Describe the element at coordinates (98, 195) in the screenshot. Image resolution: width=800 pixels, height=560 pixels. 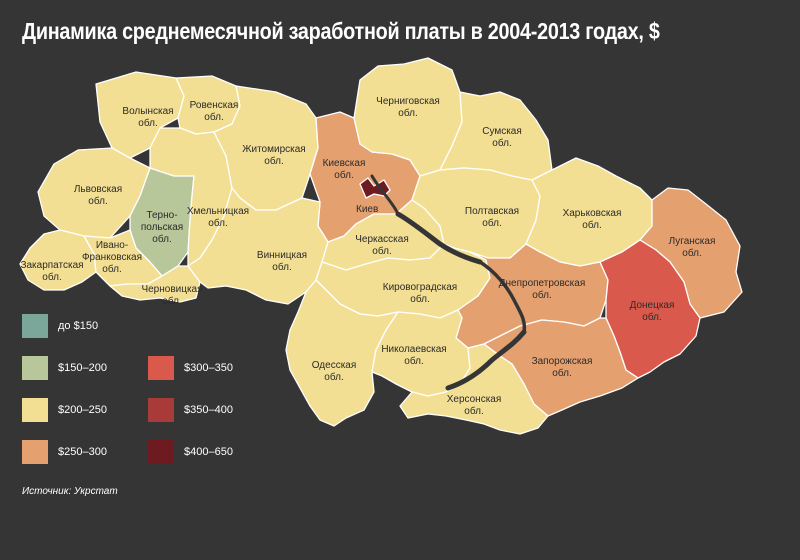
I see `region-label-lviv: Львовская обл.` at that location.